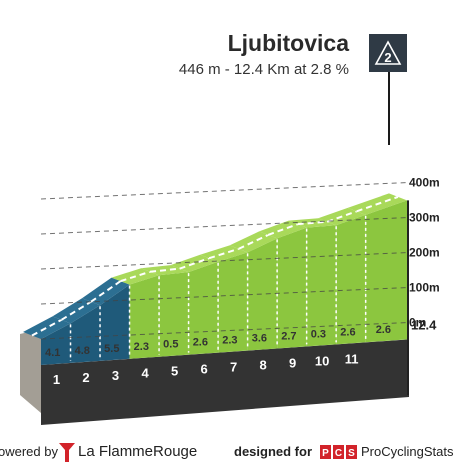 The image size is (465, 469). I want to click on km-marker-label: 7, so click(233, 367).